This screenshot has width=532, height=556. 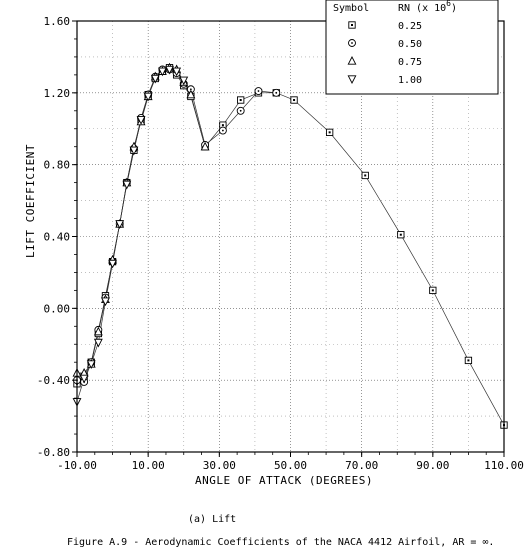 What do you see at coordinates (57, 308) in the screenshot?
I see `y-tick-label: 0.00` at bounding box center [57, 308].